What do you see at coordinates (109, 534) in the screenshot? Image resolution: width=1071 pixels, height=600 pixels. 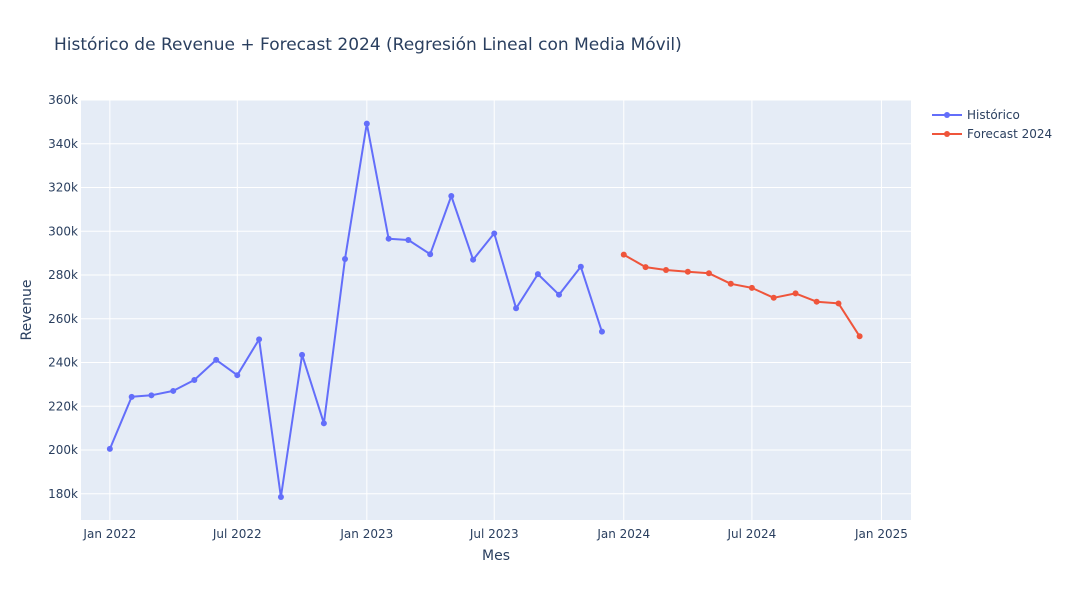 I see `x-tick-label: Jan 2022` at bounding box center [109, 534].